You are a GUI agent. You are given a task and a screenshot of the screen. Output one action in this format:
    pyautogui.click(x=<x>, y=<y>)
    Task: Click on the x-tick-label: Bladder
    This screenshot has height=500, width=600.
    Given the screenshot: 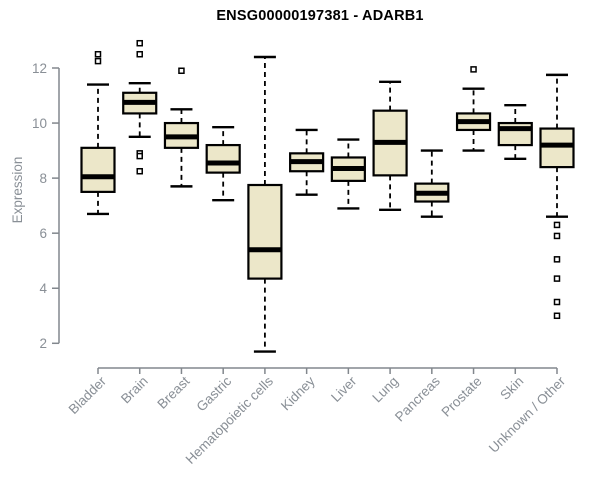 What is the action you would take?
    pyautogui.click(x=88, y=395)
    